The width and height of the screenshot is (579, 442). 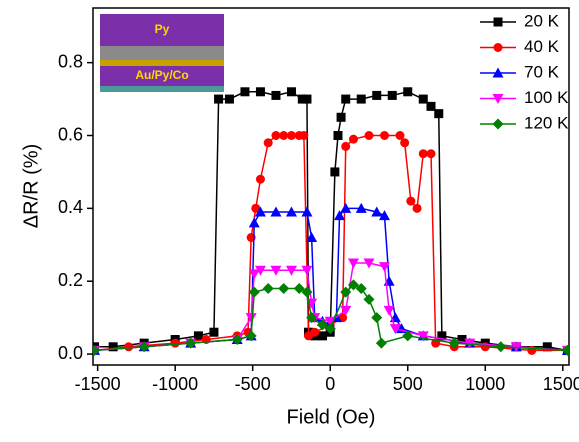 I want to click on y-tick-label: 0.6, so click(x=70, y=134).